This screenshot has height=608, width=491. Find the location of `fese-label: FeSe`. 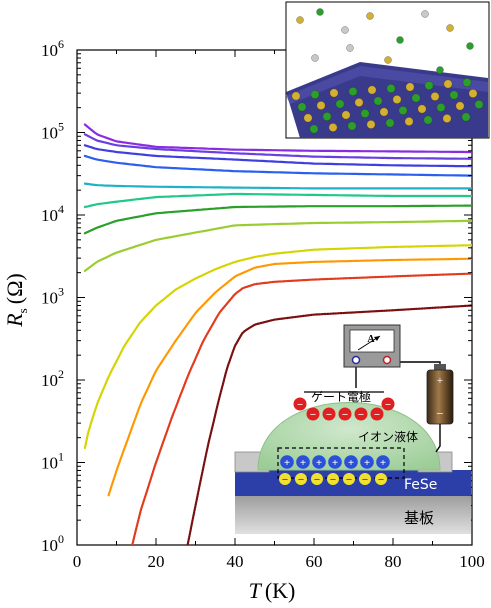

fese-label: FeSe is located at coordinates (420, 485).